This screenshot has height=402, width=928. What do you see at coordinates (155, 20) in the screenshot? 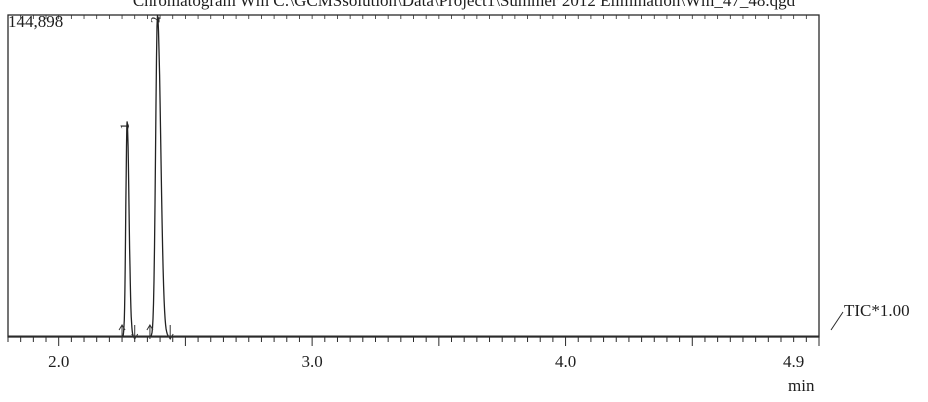
I see `peak-label: 2` at bounding box center [155, 20].